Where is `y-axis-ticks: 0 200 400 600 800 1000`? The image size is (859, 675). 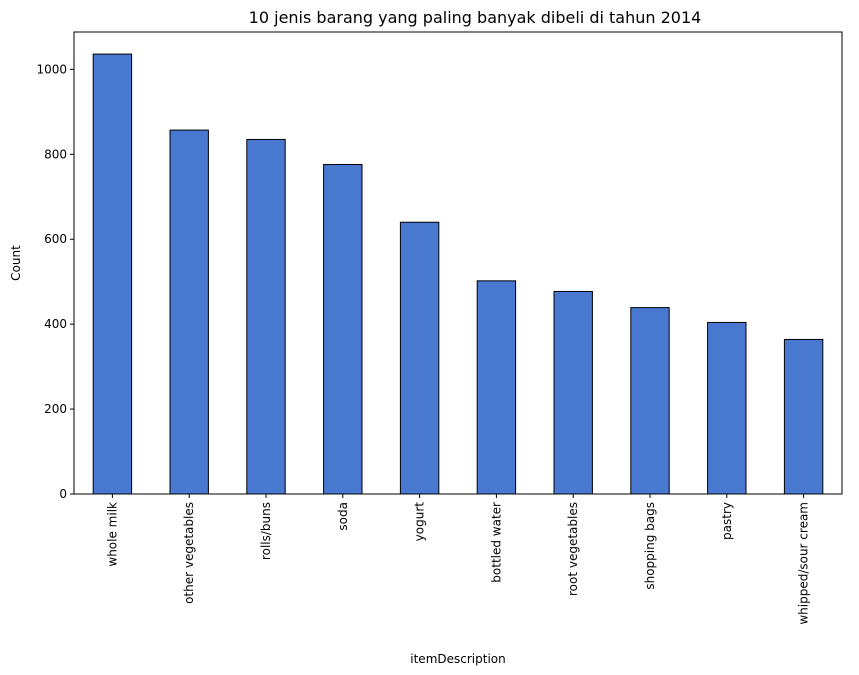
y-axis-ticks: 0 200 400 600 800 1000 is located at coordinates (55, 281).